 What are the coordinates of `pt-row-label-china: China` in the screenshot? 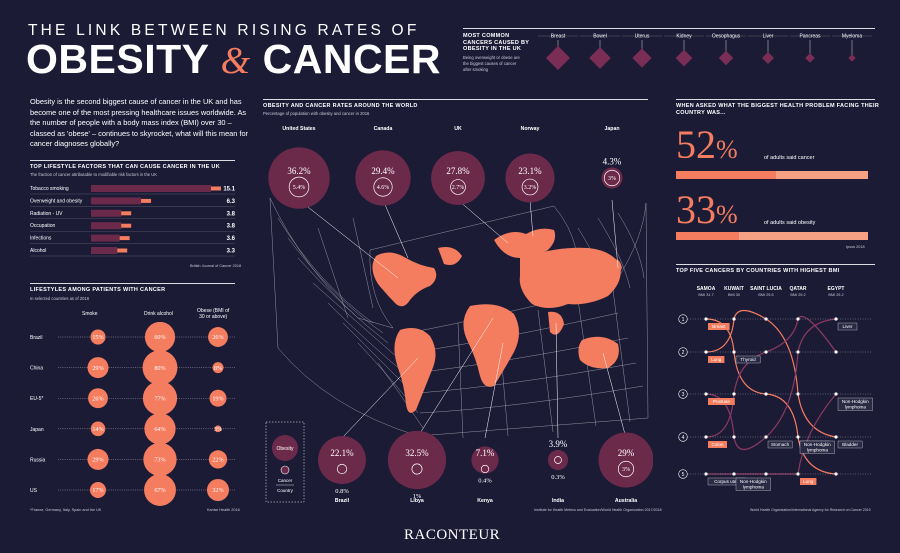 It's located at (36, 369).